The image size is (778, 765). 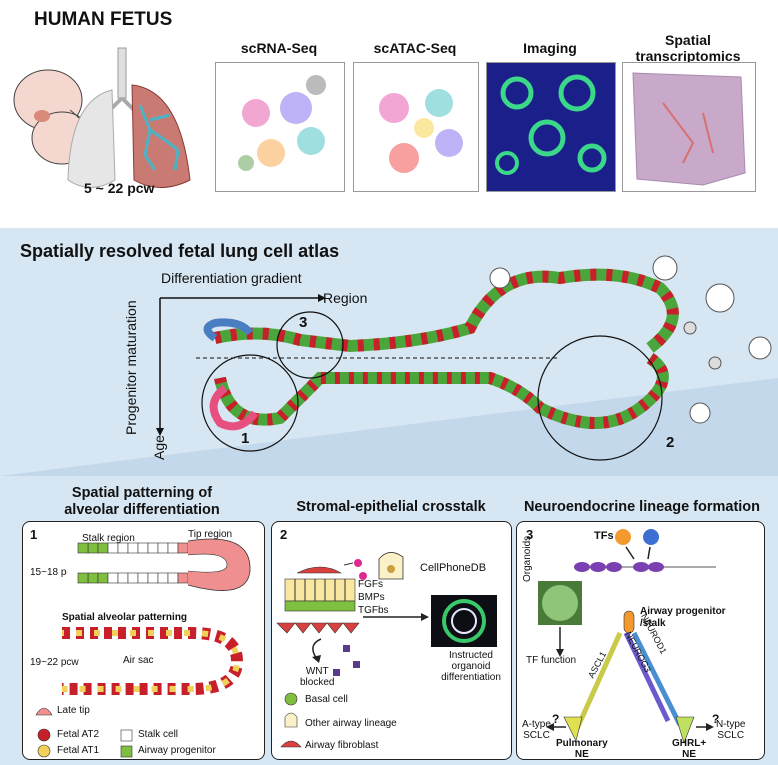 What do you see at coordinates (326, 699) in the screenshot?
I see `legend-basal-cell: Basal cell` at bounding box center [326, 699].